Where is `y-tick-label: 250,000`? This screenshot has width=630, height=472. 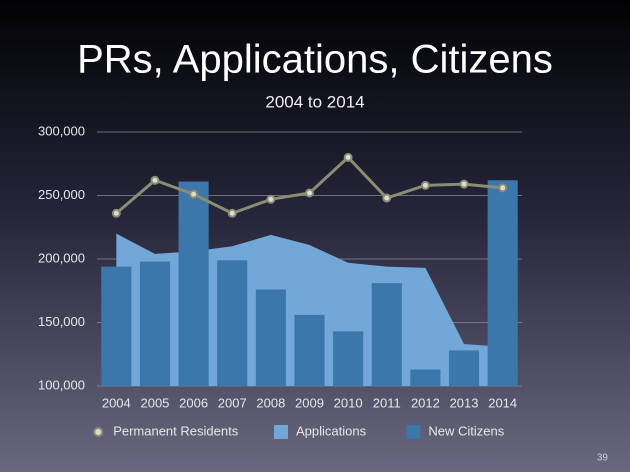
y-tick-label: 250,000 is located at coordinates (61, 194).